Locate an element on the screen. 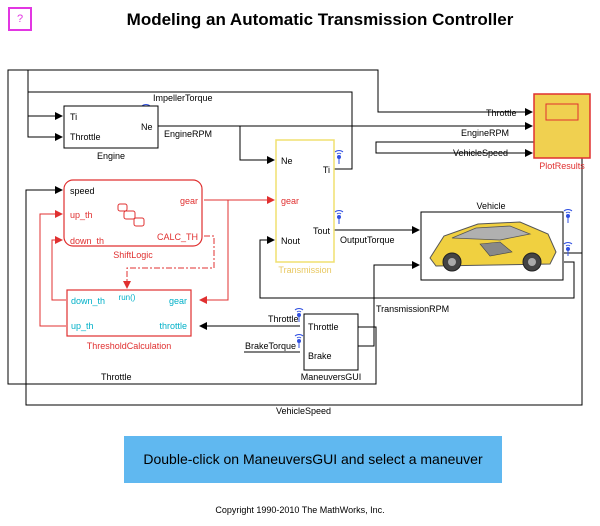 This screenshot has height=526, width=600. transmission-label: Transmission is located at coordinates (304, 270).